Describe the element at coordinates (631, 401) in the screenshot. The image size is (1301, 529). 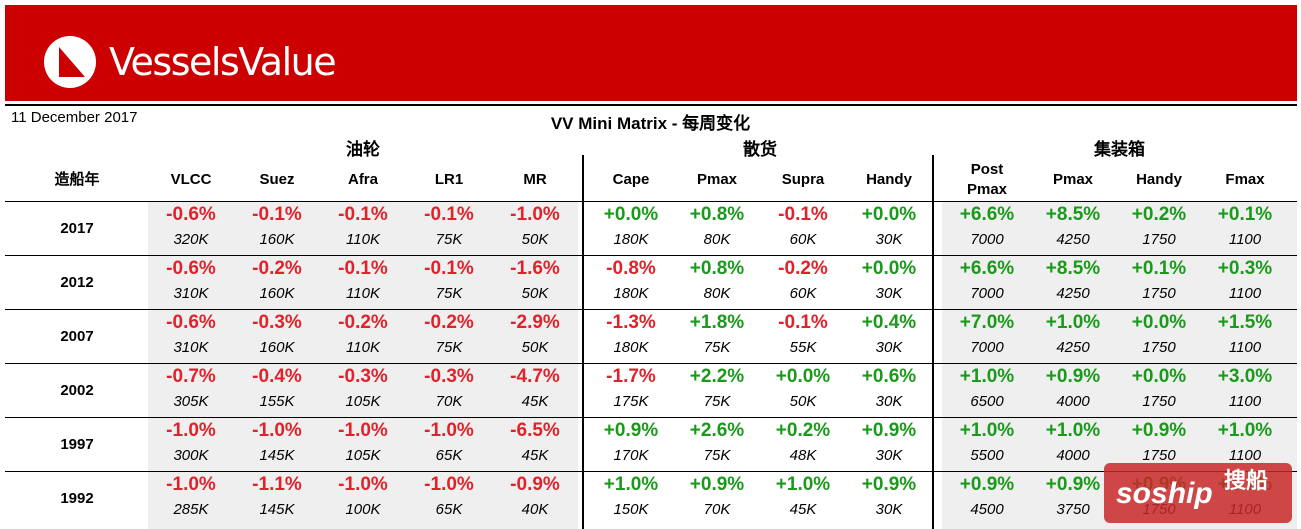
I see `vessel-size-value: 175K` at that location.